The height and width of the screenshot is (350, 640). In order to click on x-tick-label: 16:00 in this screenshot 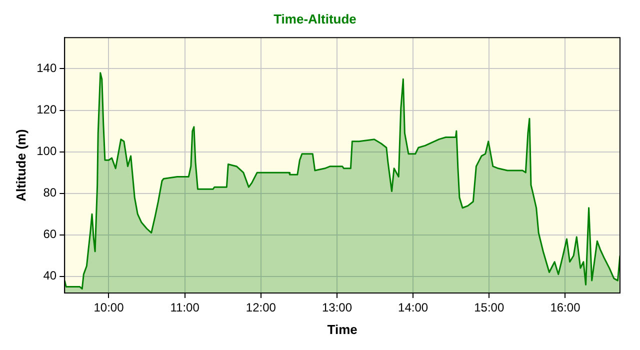, I will do `click(565, 307)`.